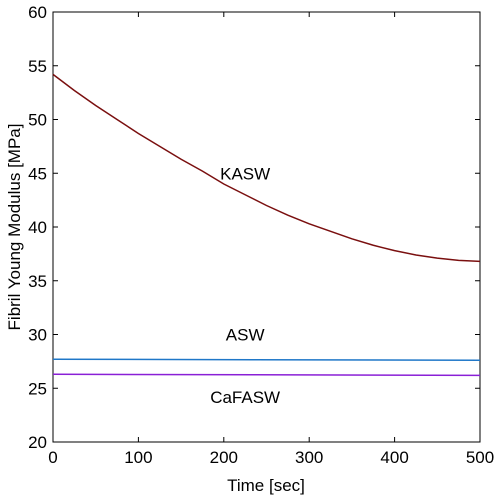 The width and height of the screenshot is (499, 500). I want to click on x-tick-label: 300, so click(309, 457).